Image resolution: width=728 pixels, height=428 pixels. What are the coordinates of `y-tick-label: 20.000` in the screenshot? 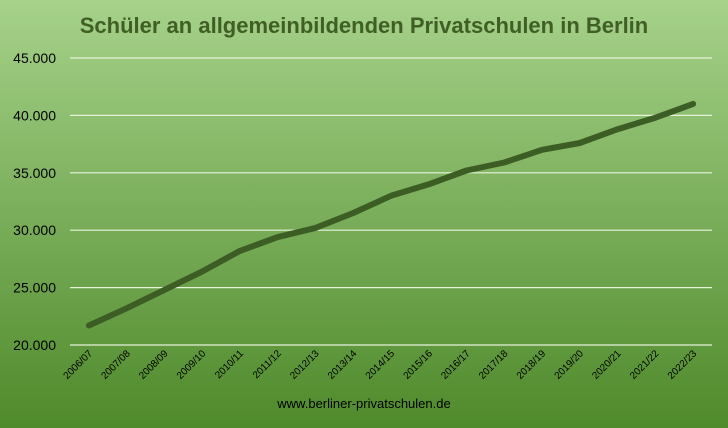 It's located at (34, 345).